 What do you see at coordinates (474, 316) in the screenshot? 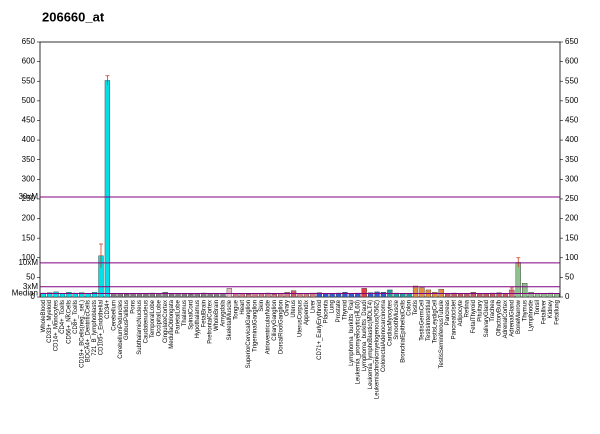
I see `x-tick-label: FetalThyroid` at bounding box center [474, 316].